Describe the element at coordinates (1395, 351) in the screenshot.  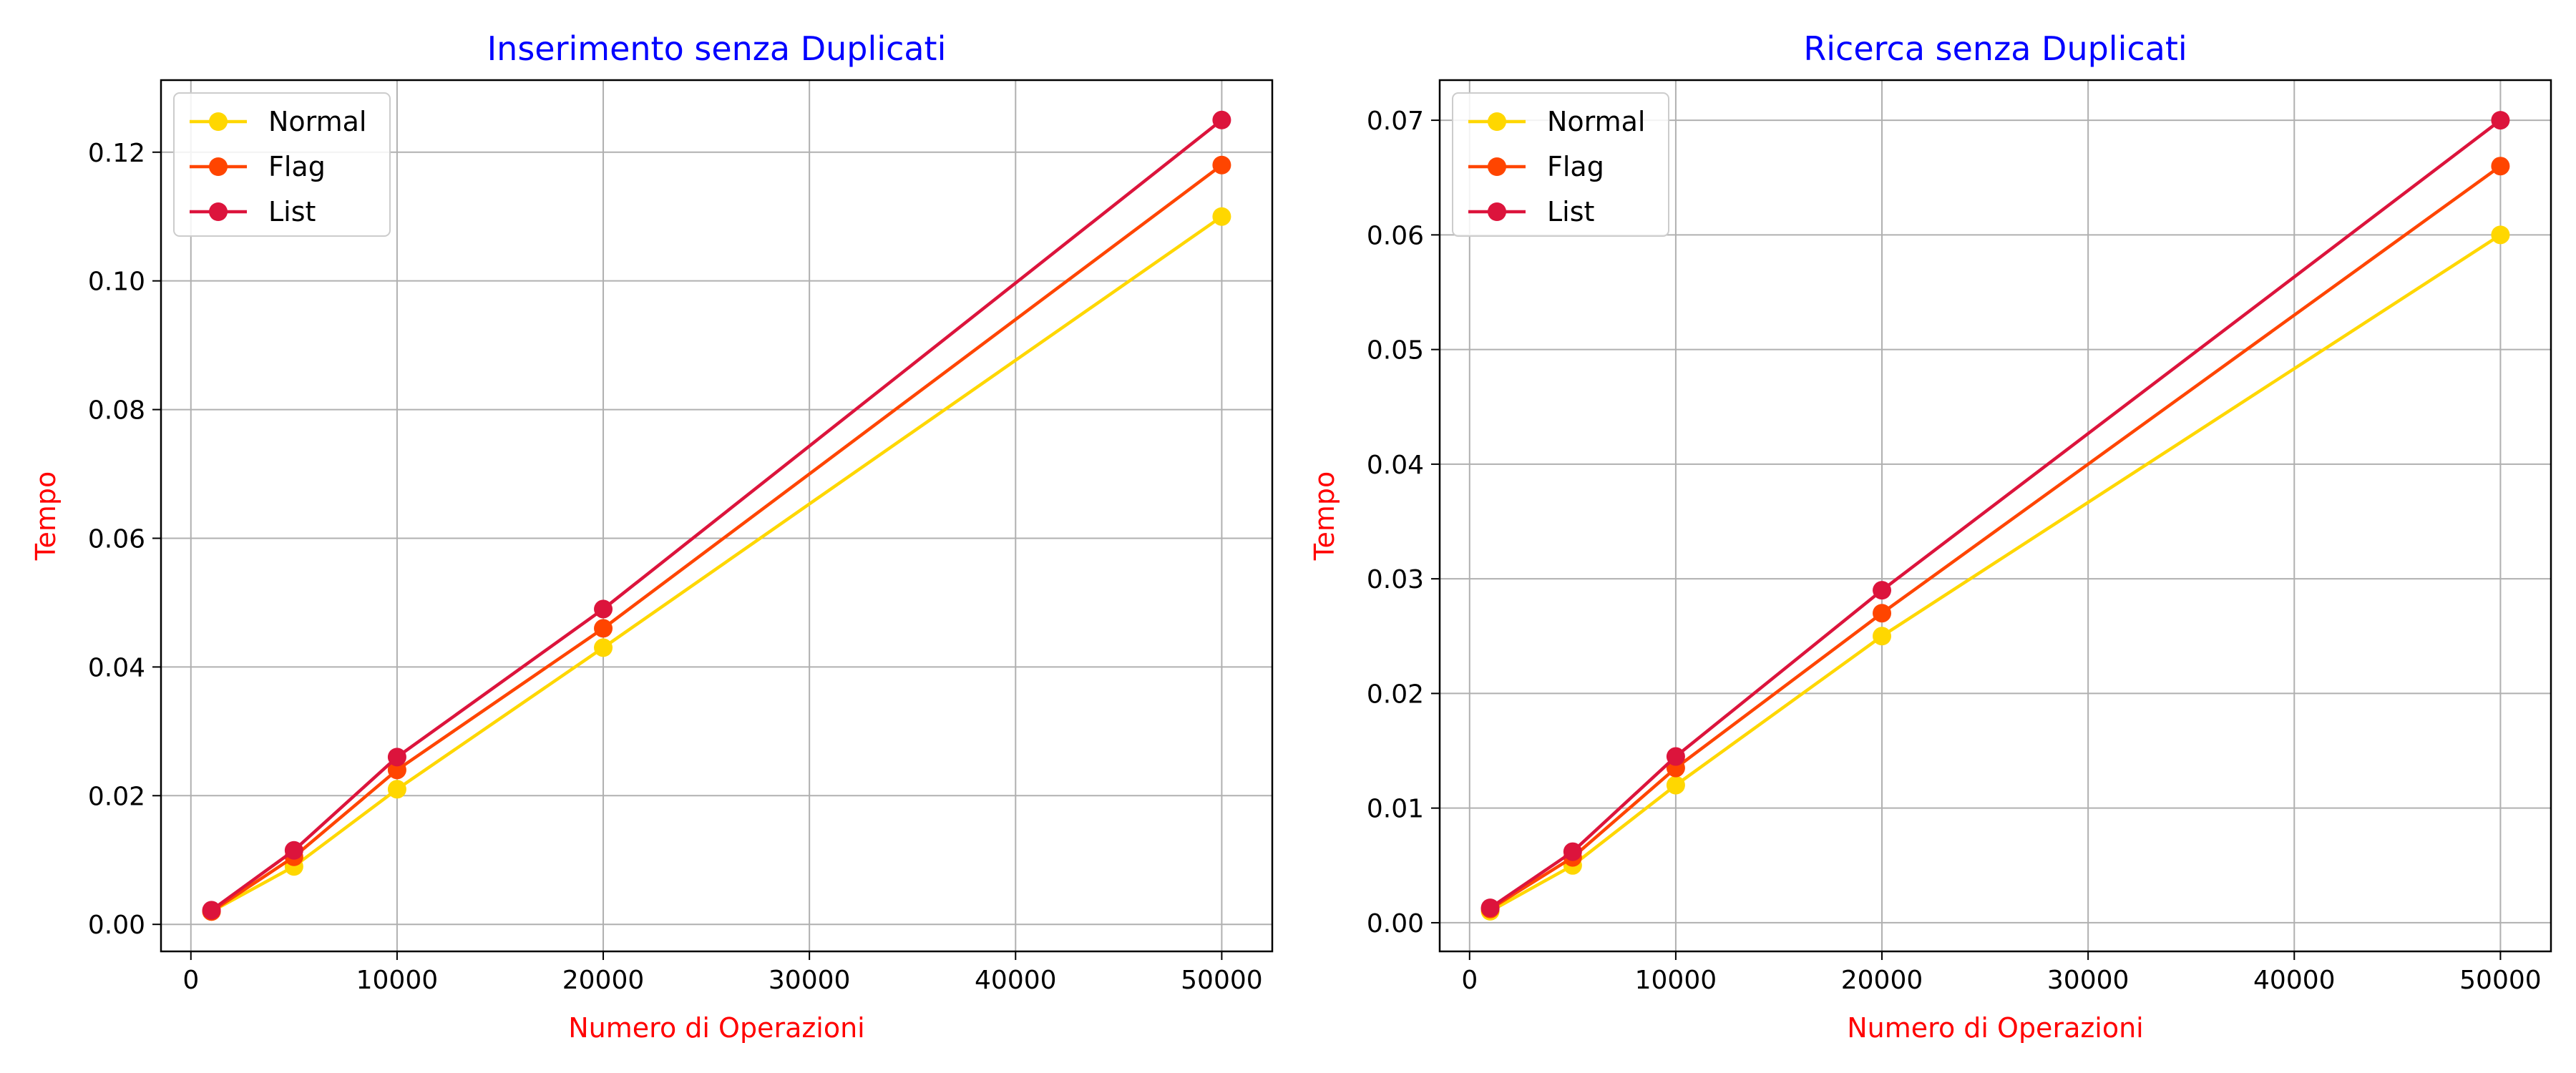
I see `y-tick-label: 0.05` at that location.